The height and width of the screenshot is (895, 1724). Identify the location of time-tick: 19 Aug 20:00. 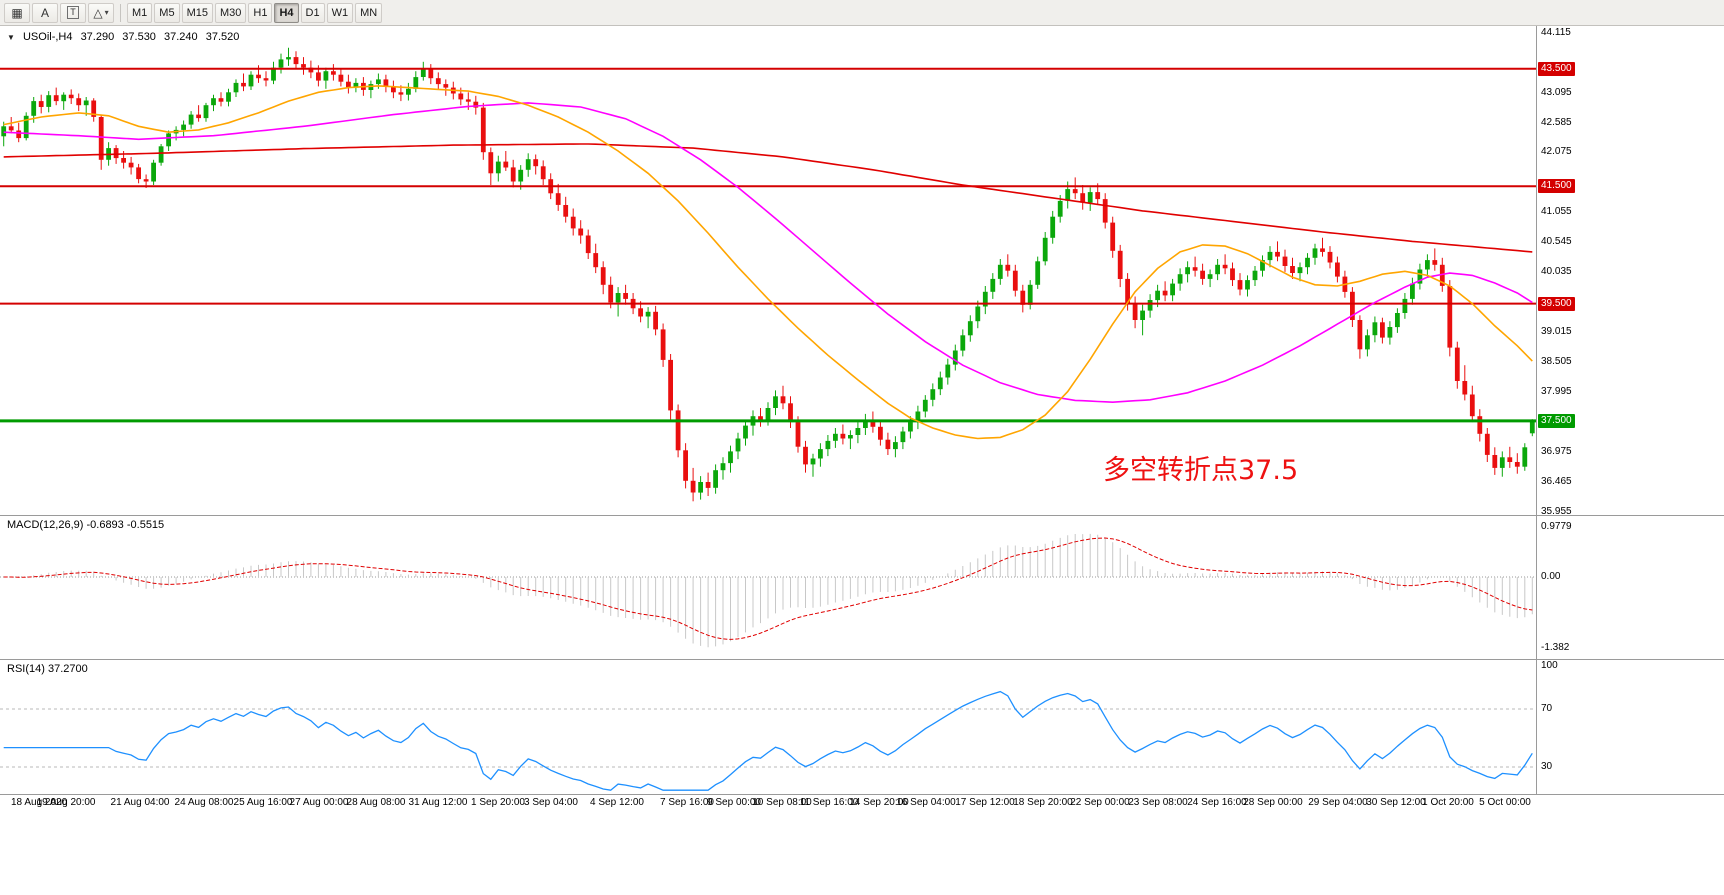
(66, 802).